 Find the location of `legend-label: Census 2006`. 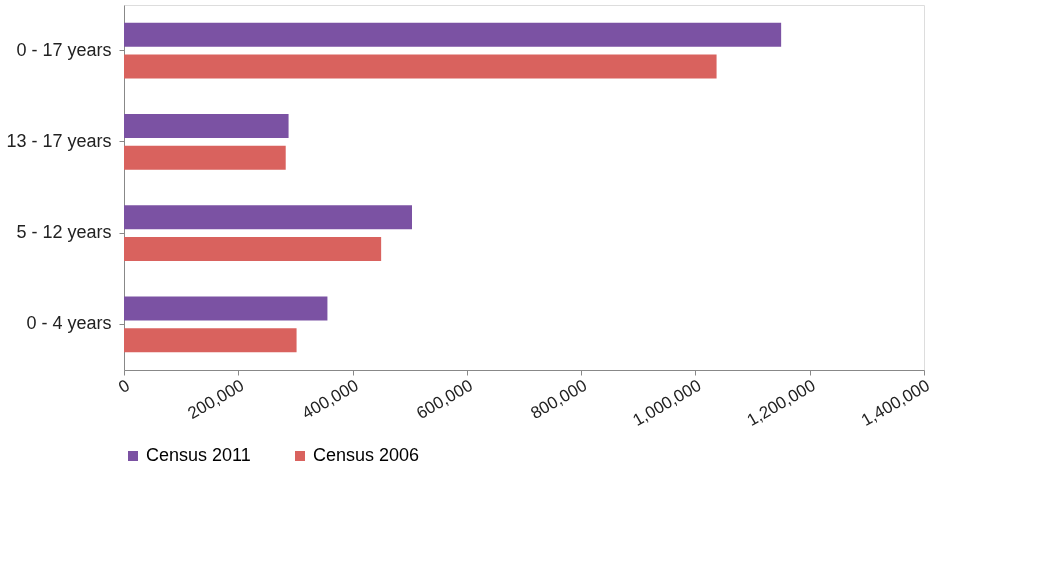

legend-label: Census 2006 is located at coordinates (366, 455).